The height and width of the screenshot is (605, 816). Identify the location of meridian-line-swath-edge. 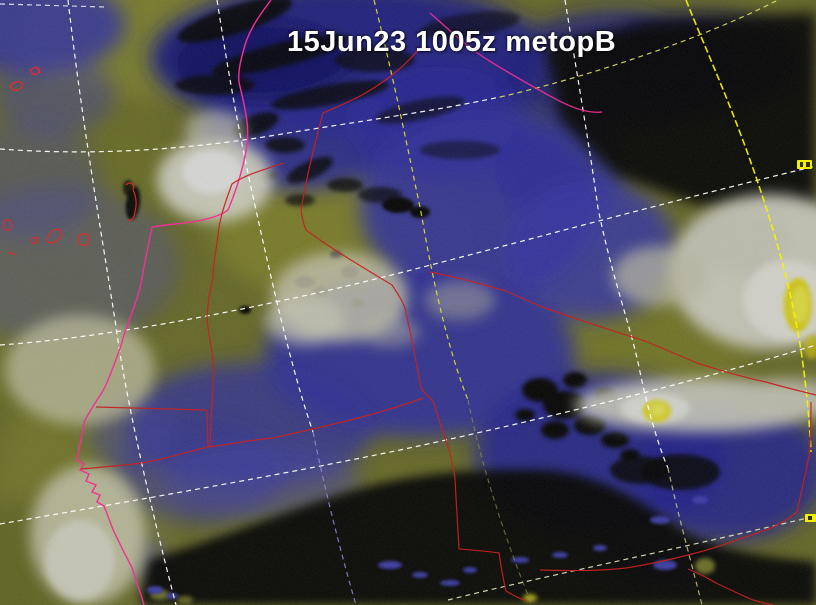
(748, 226).